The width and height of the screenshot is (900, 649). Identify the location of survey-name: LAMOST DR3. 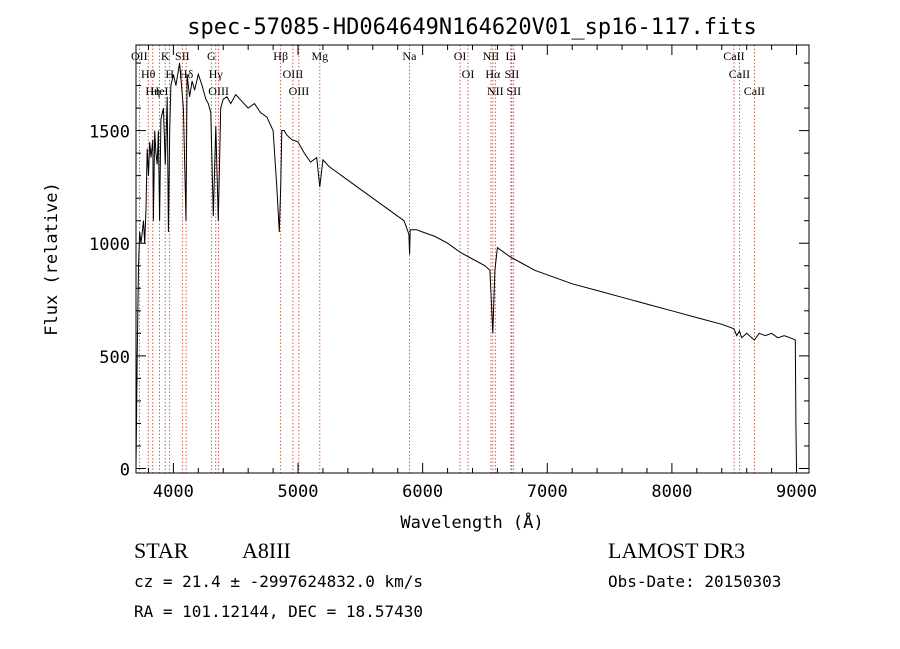
(677, 550).